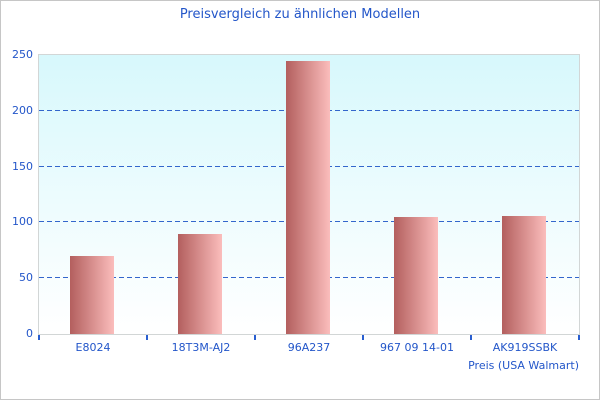 Image resolution: width=600 pixels, height=400 pixels. Describe the element at coordinates (525, 347) in the screenshot. I see `x-tick-label-AK919SSBK: AK919SSBK` at that location.